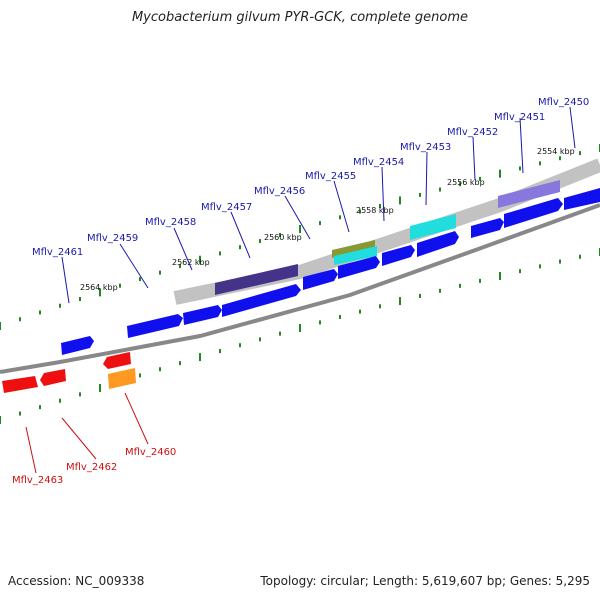  Describe the element at coordinates (76, 581) in the screenshot. I see `accession-info: Accession: NC_009338` at that location.